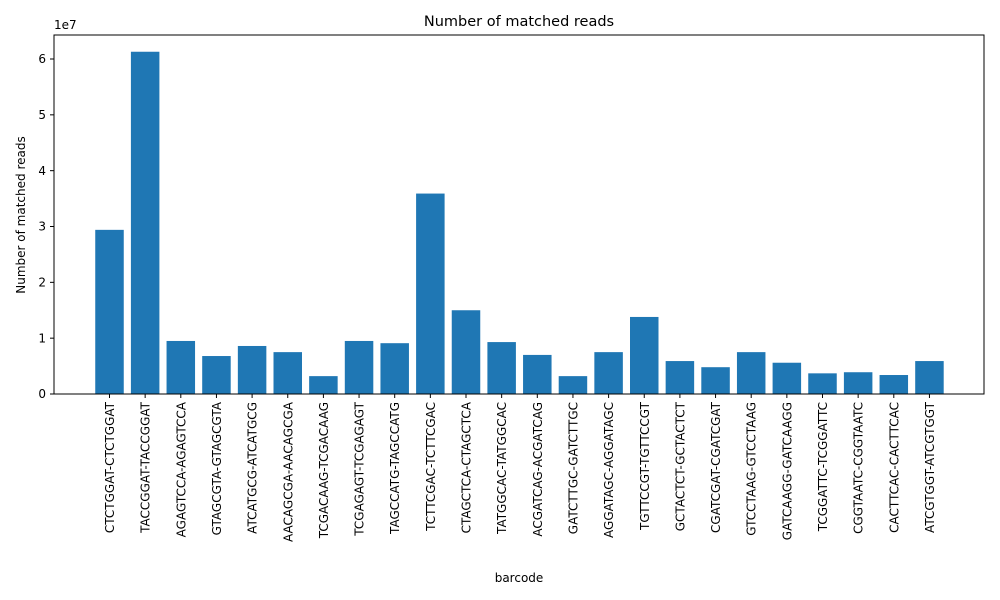  I want to click on bar-cggtaatc-cggtaatc, so click(858, 383).